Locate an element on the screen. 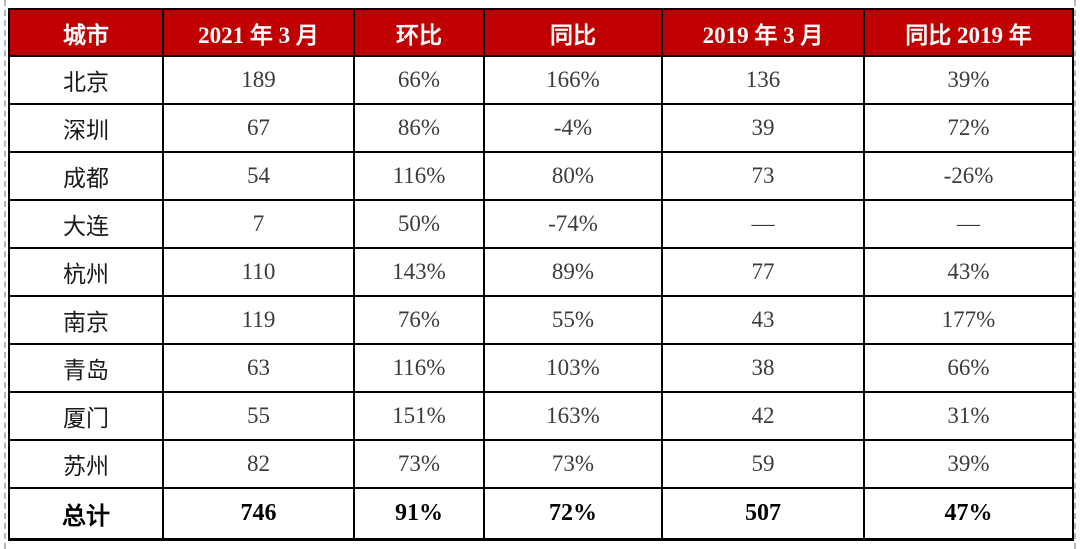  header-cell-yoy-2019: 同比 2019 年 is located at coordinates (968, 32).